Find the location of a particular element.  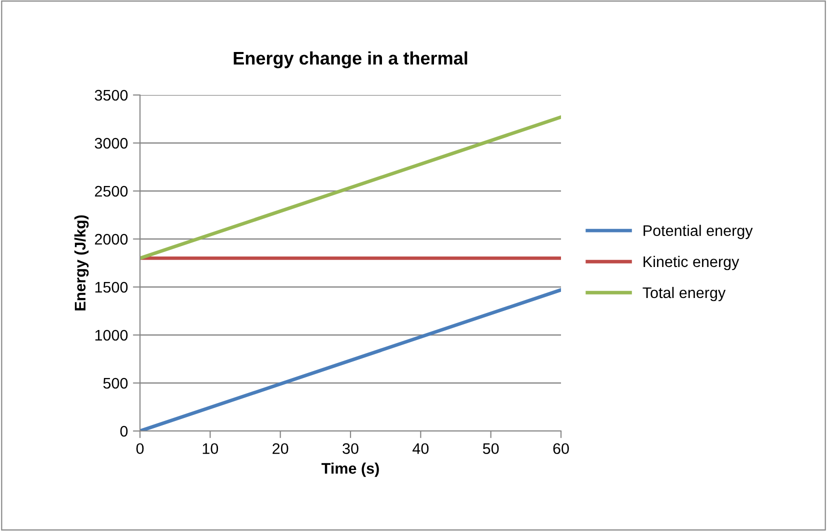

x-tick-label: 10 is located at coordinates (210, 448).